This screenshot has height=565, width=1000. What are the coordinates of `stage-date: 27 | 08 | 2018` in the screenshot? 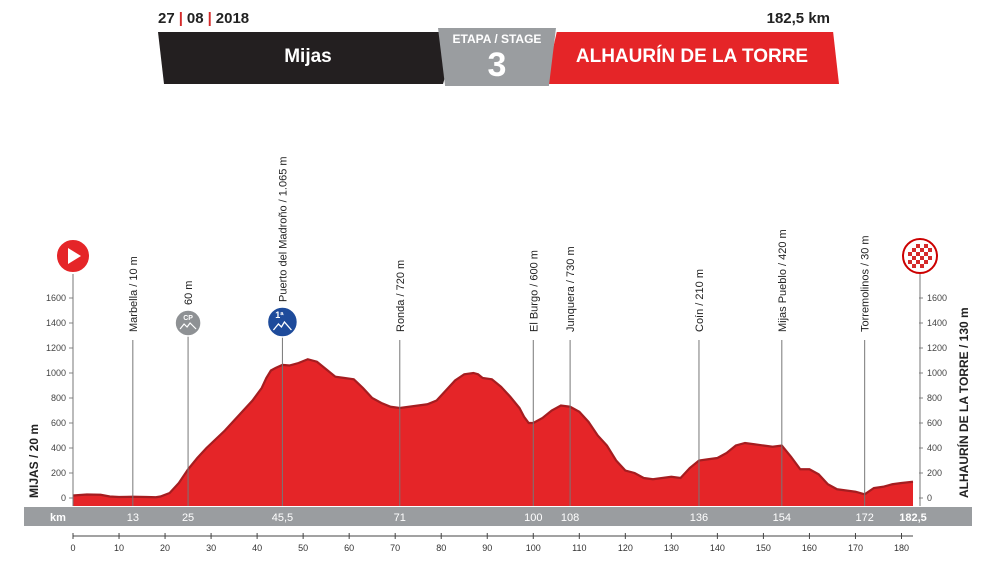 It's located at (203, 18).